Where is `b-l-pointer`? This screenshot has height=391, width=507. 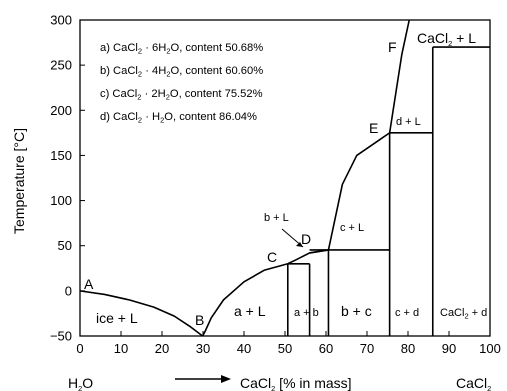 b-l-pointer is located at coordinates (292, 238).